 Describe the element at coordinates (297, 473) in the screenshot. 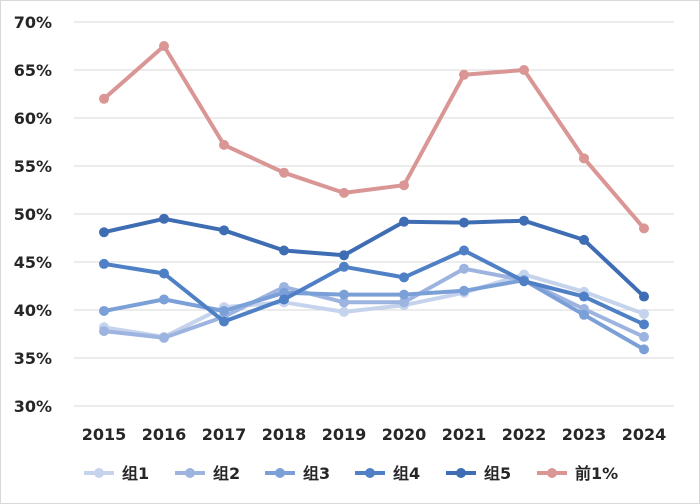

I see `legend-item: 组3` at that location.